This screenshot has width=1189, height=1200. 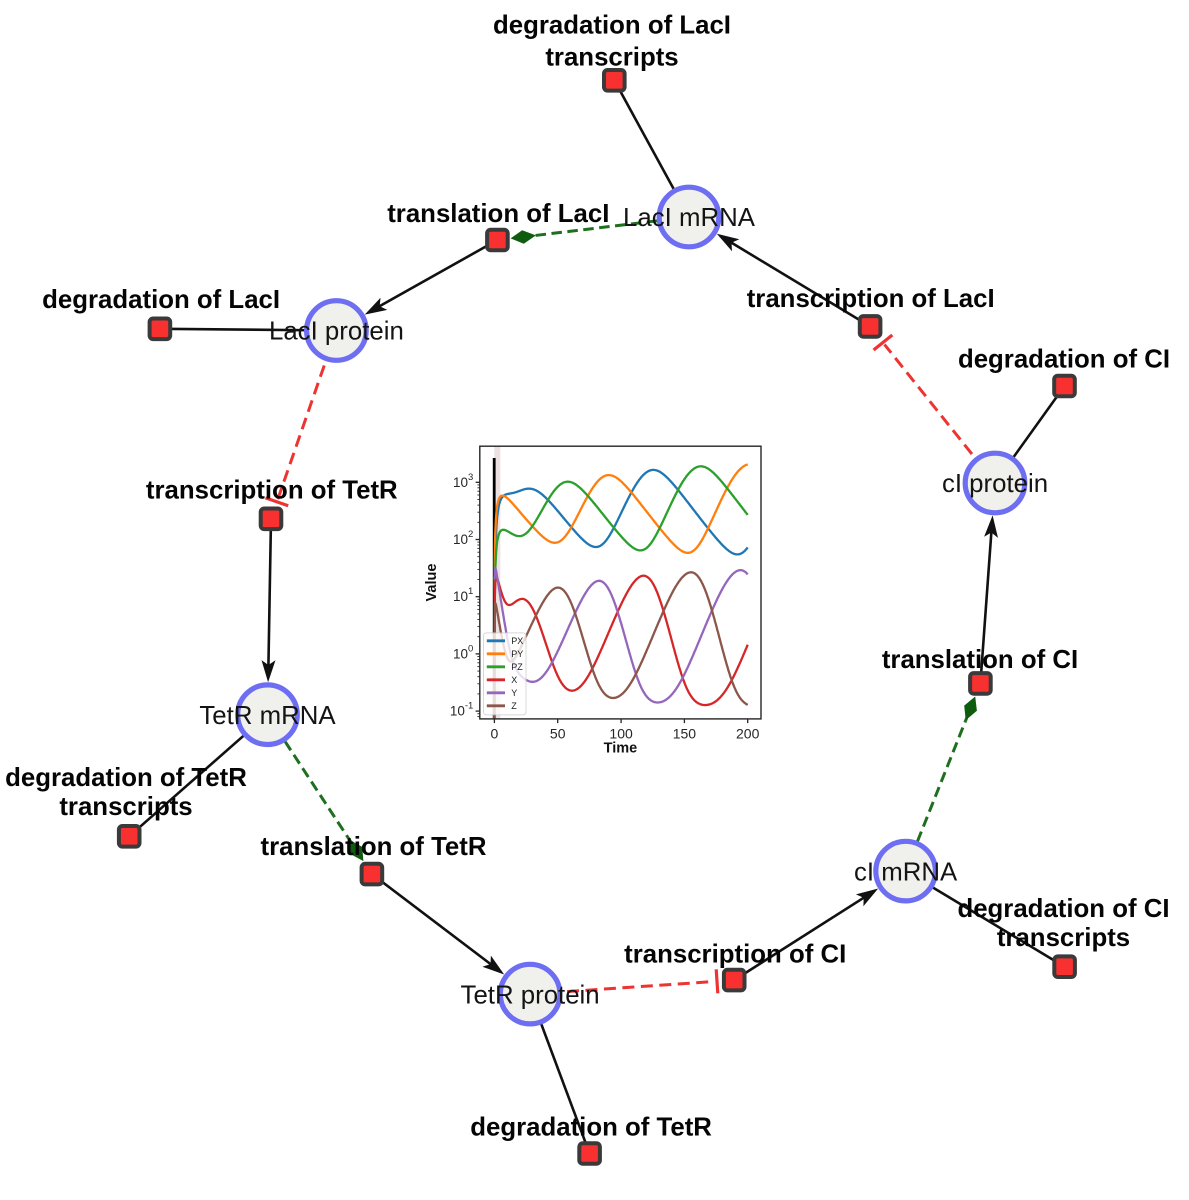 I want to click on svg-text: transcription of CI, so click(x=735, y=955).